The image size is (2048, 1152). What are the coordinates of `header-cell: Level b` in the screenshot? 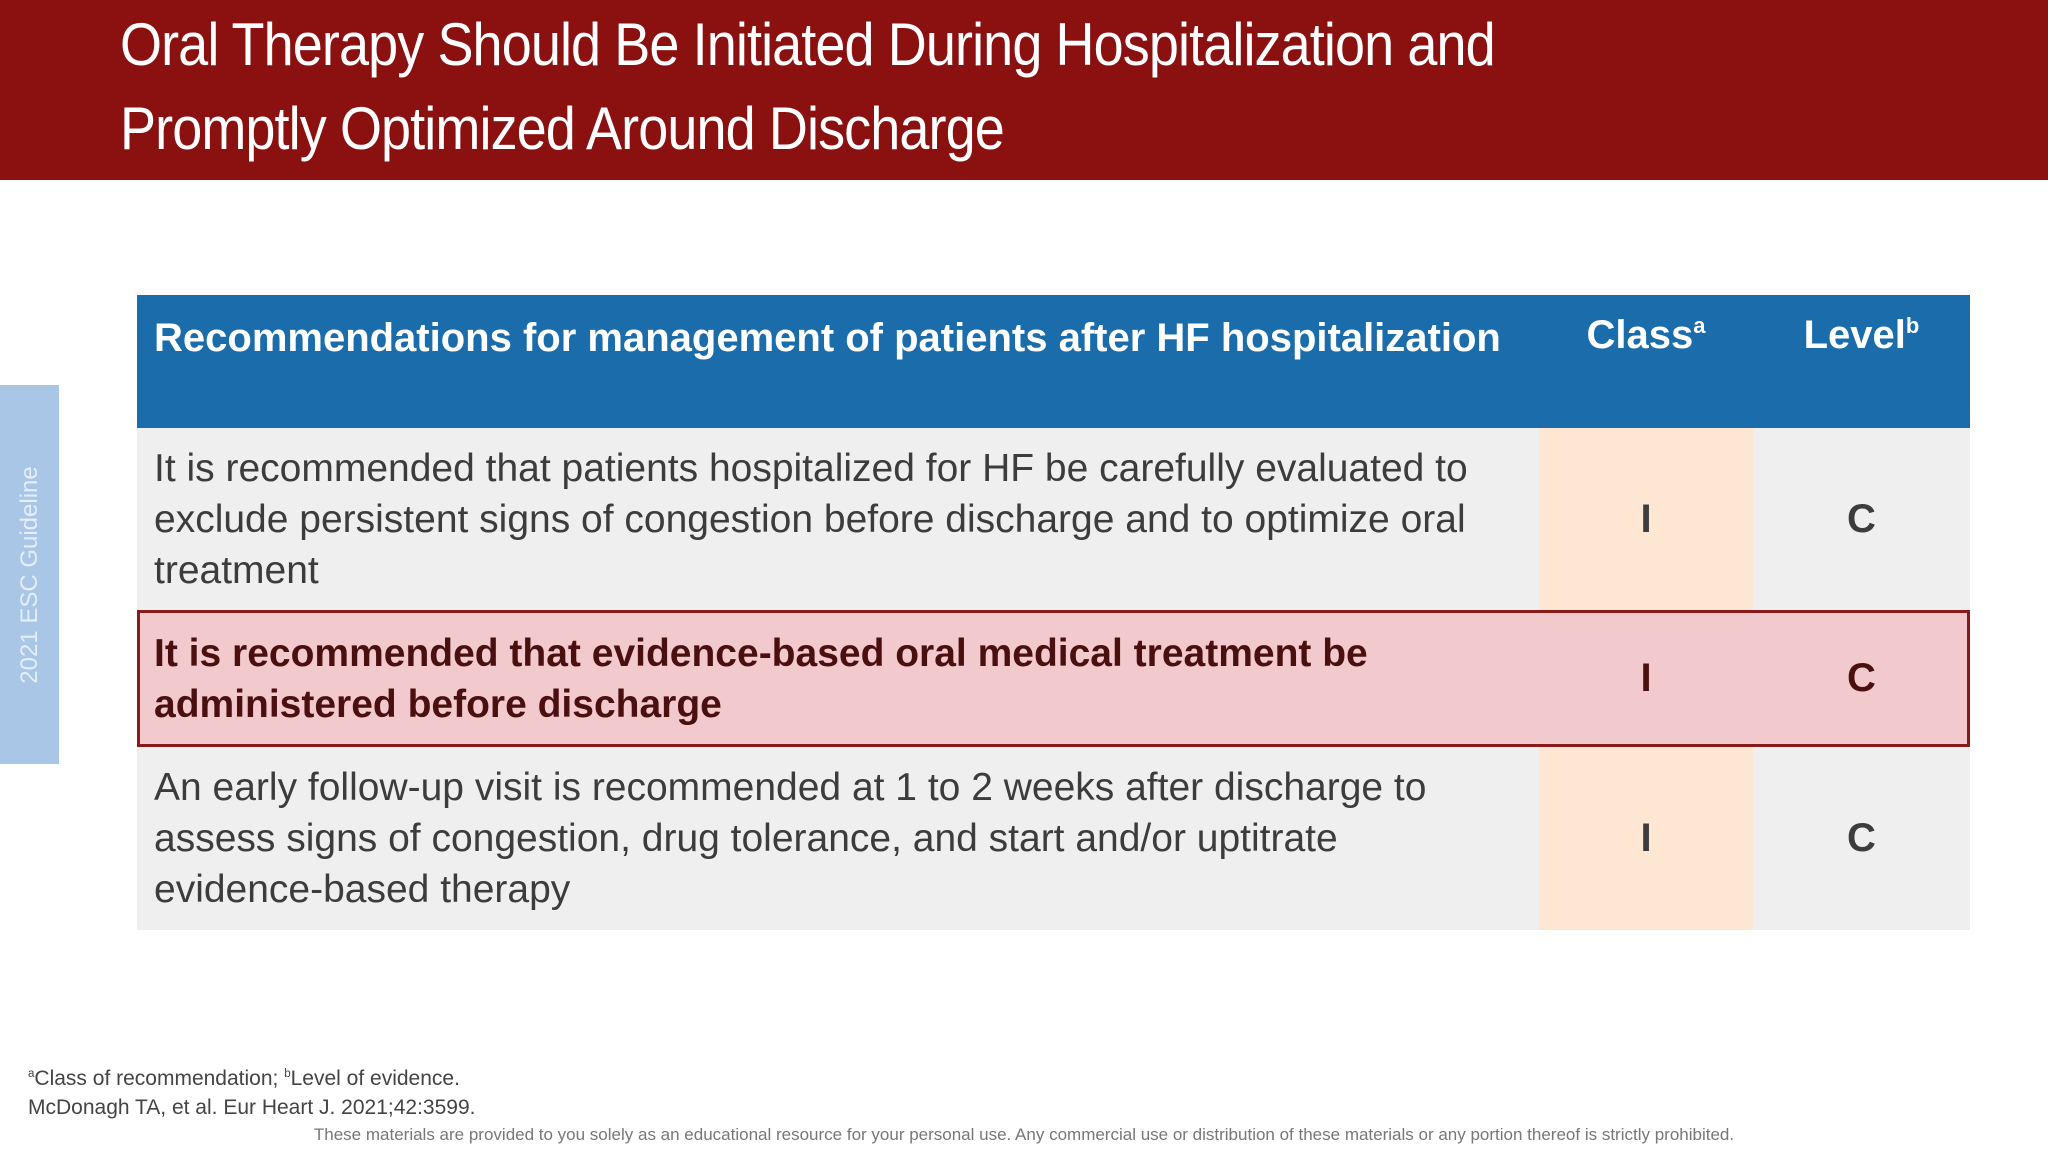 It's located at (1861, 361).